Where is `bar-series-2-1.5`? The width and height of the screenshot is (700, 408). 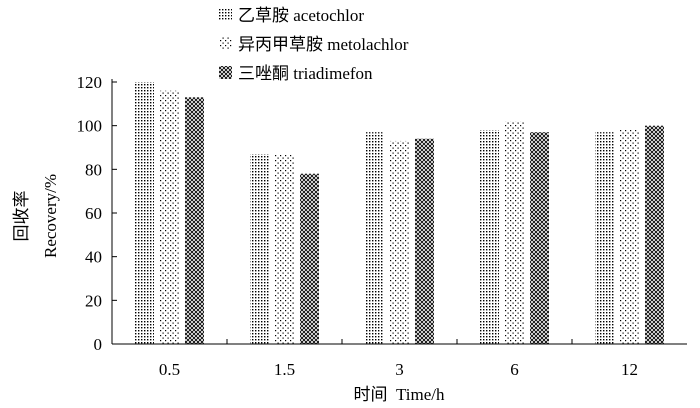
bar-series-2-1.5 is located at coordinates (284, 249).